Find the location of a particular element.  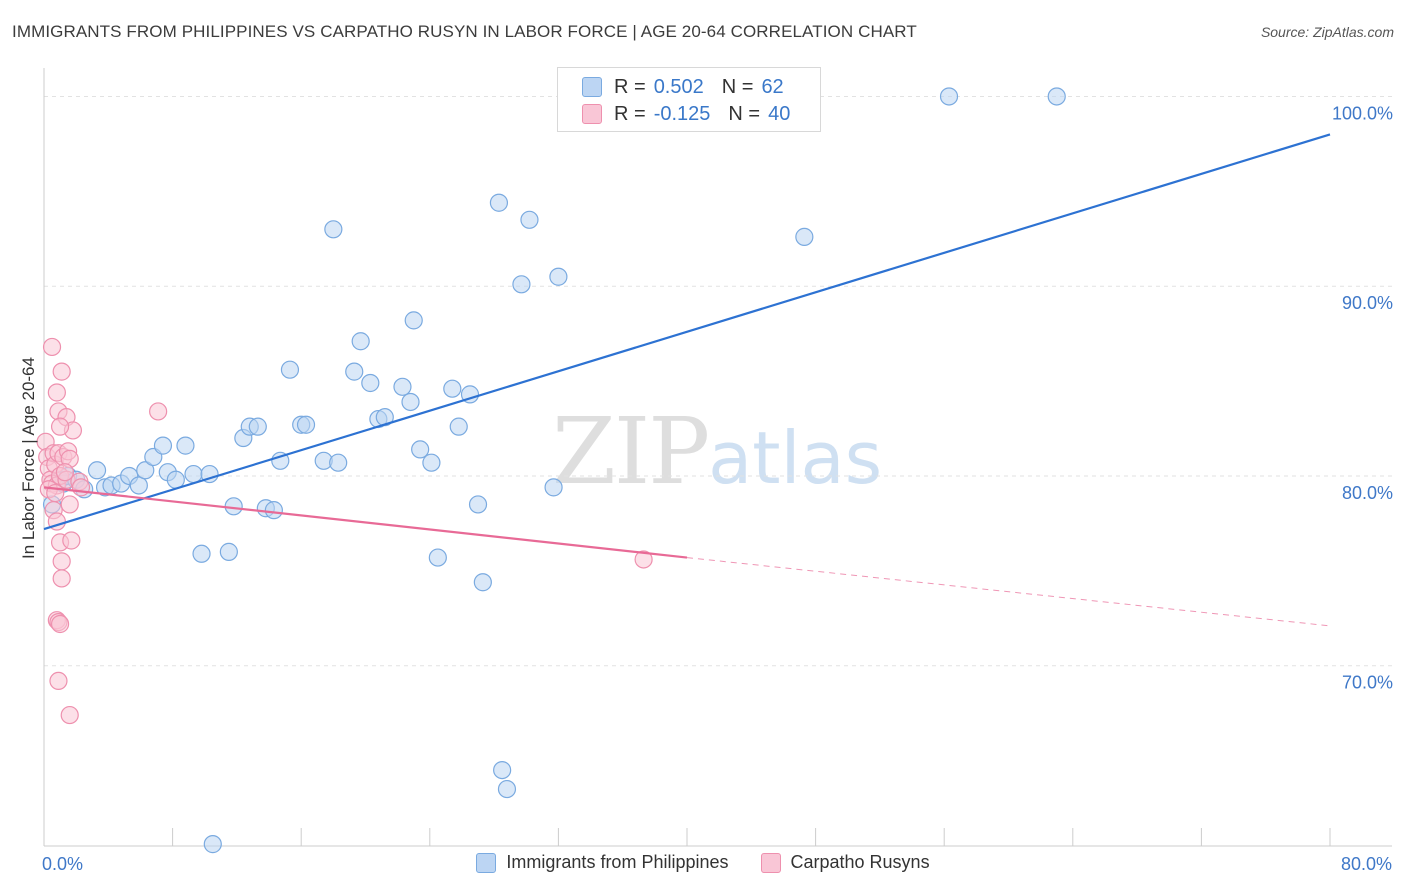

x-tick-label: 80.0% is located at coordinates (1366, 864).